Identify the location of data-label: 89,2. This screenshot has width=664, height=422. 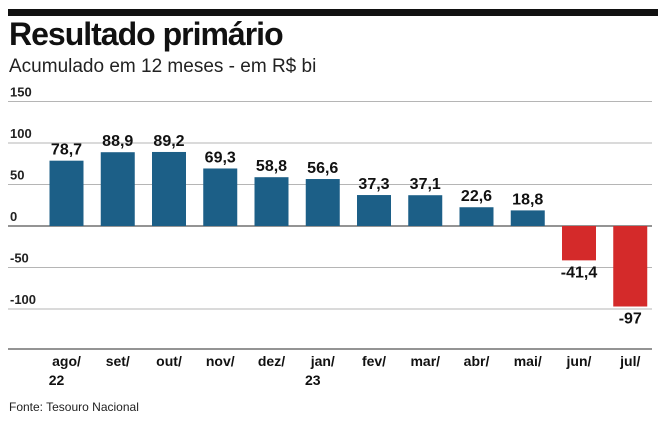
(168, 141).